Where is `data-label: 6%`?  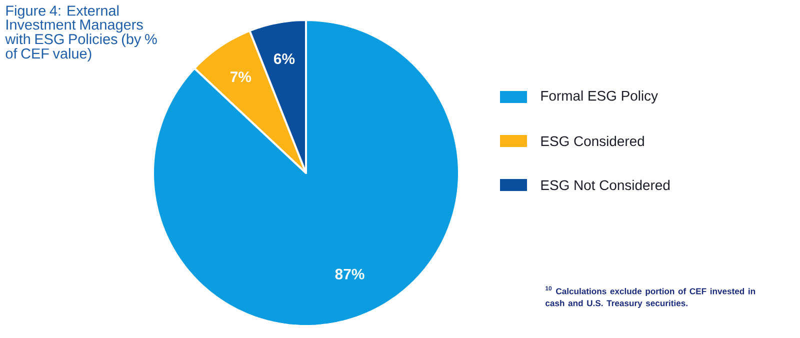
data-label: 6% is located at coordinates (284, 58).